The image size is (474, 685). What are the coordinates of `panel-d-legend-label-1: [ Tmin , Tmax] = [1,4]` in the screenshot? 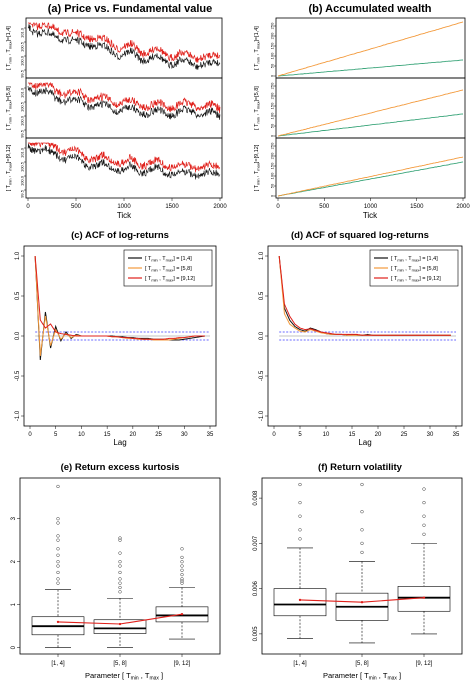 It's located at (414, 259).